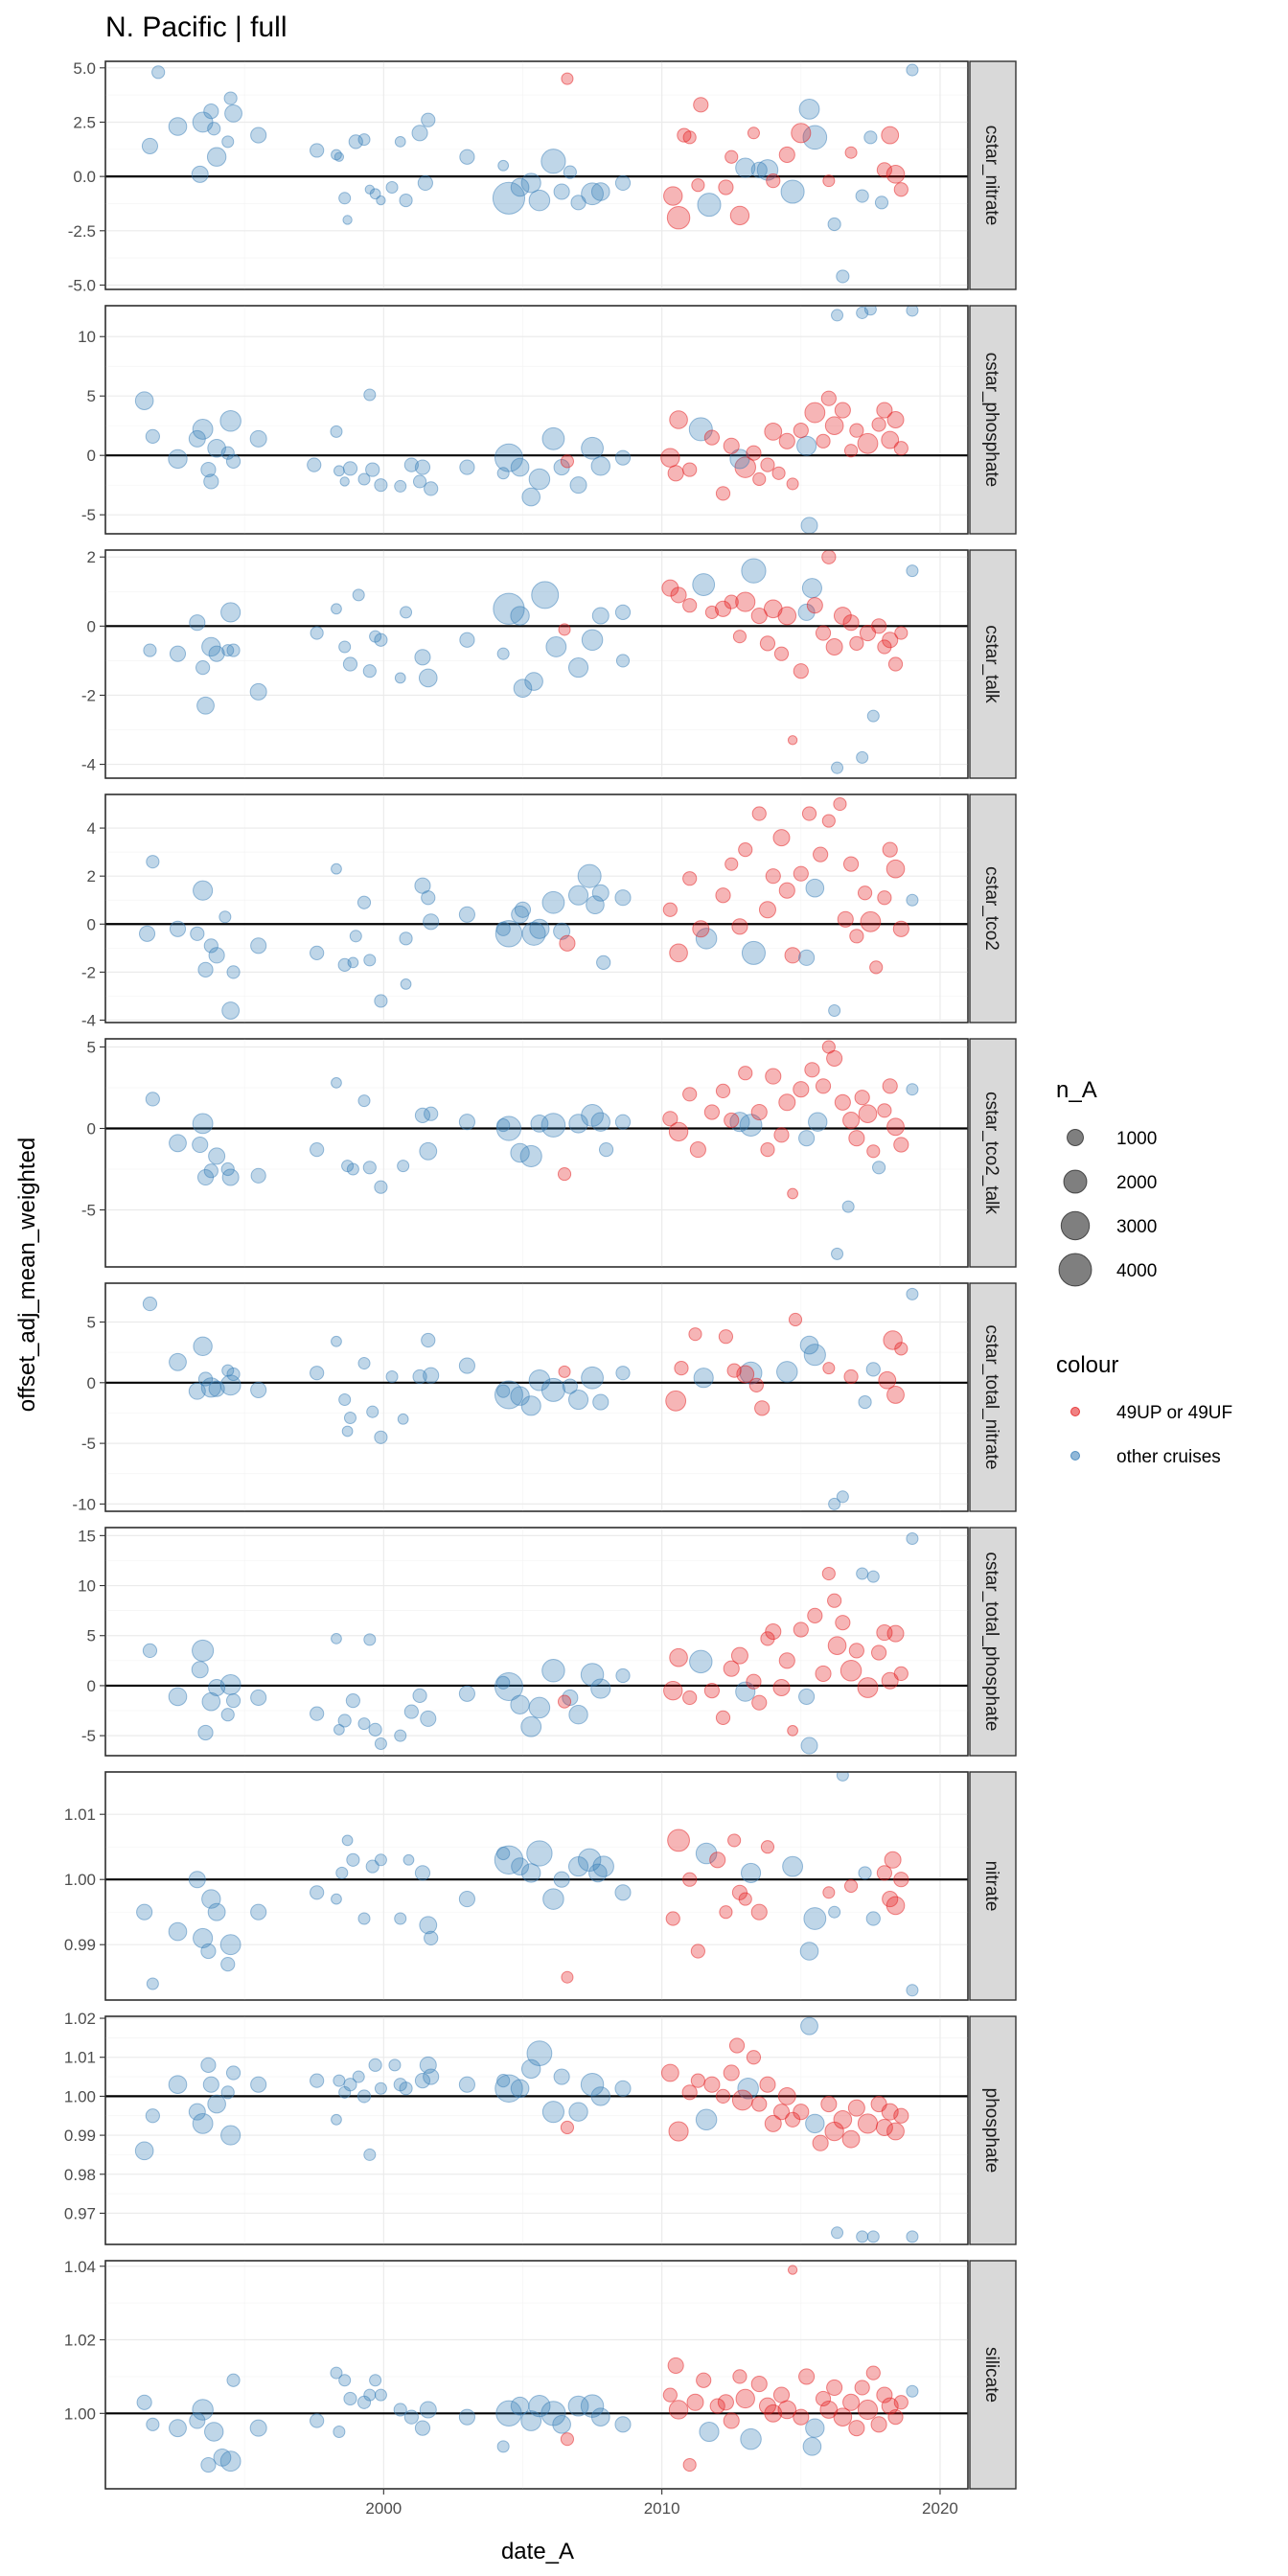 Image resolution: width=1288 pixels, height=2576 pixels. I want to click on x-axis: 2000 2010 2020, so click(661, 2503).